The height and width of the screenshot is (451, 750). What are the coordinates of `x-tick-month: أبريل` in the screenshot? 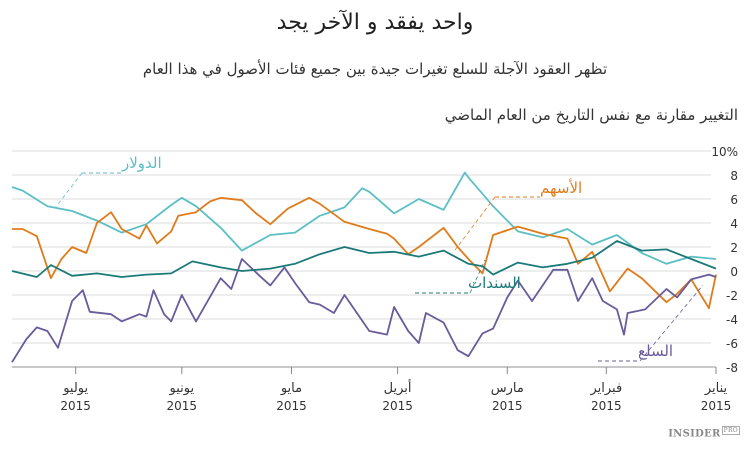 It's located at (398, 387).